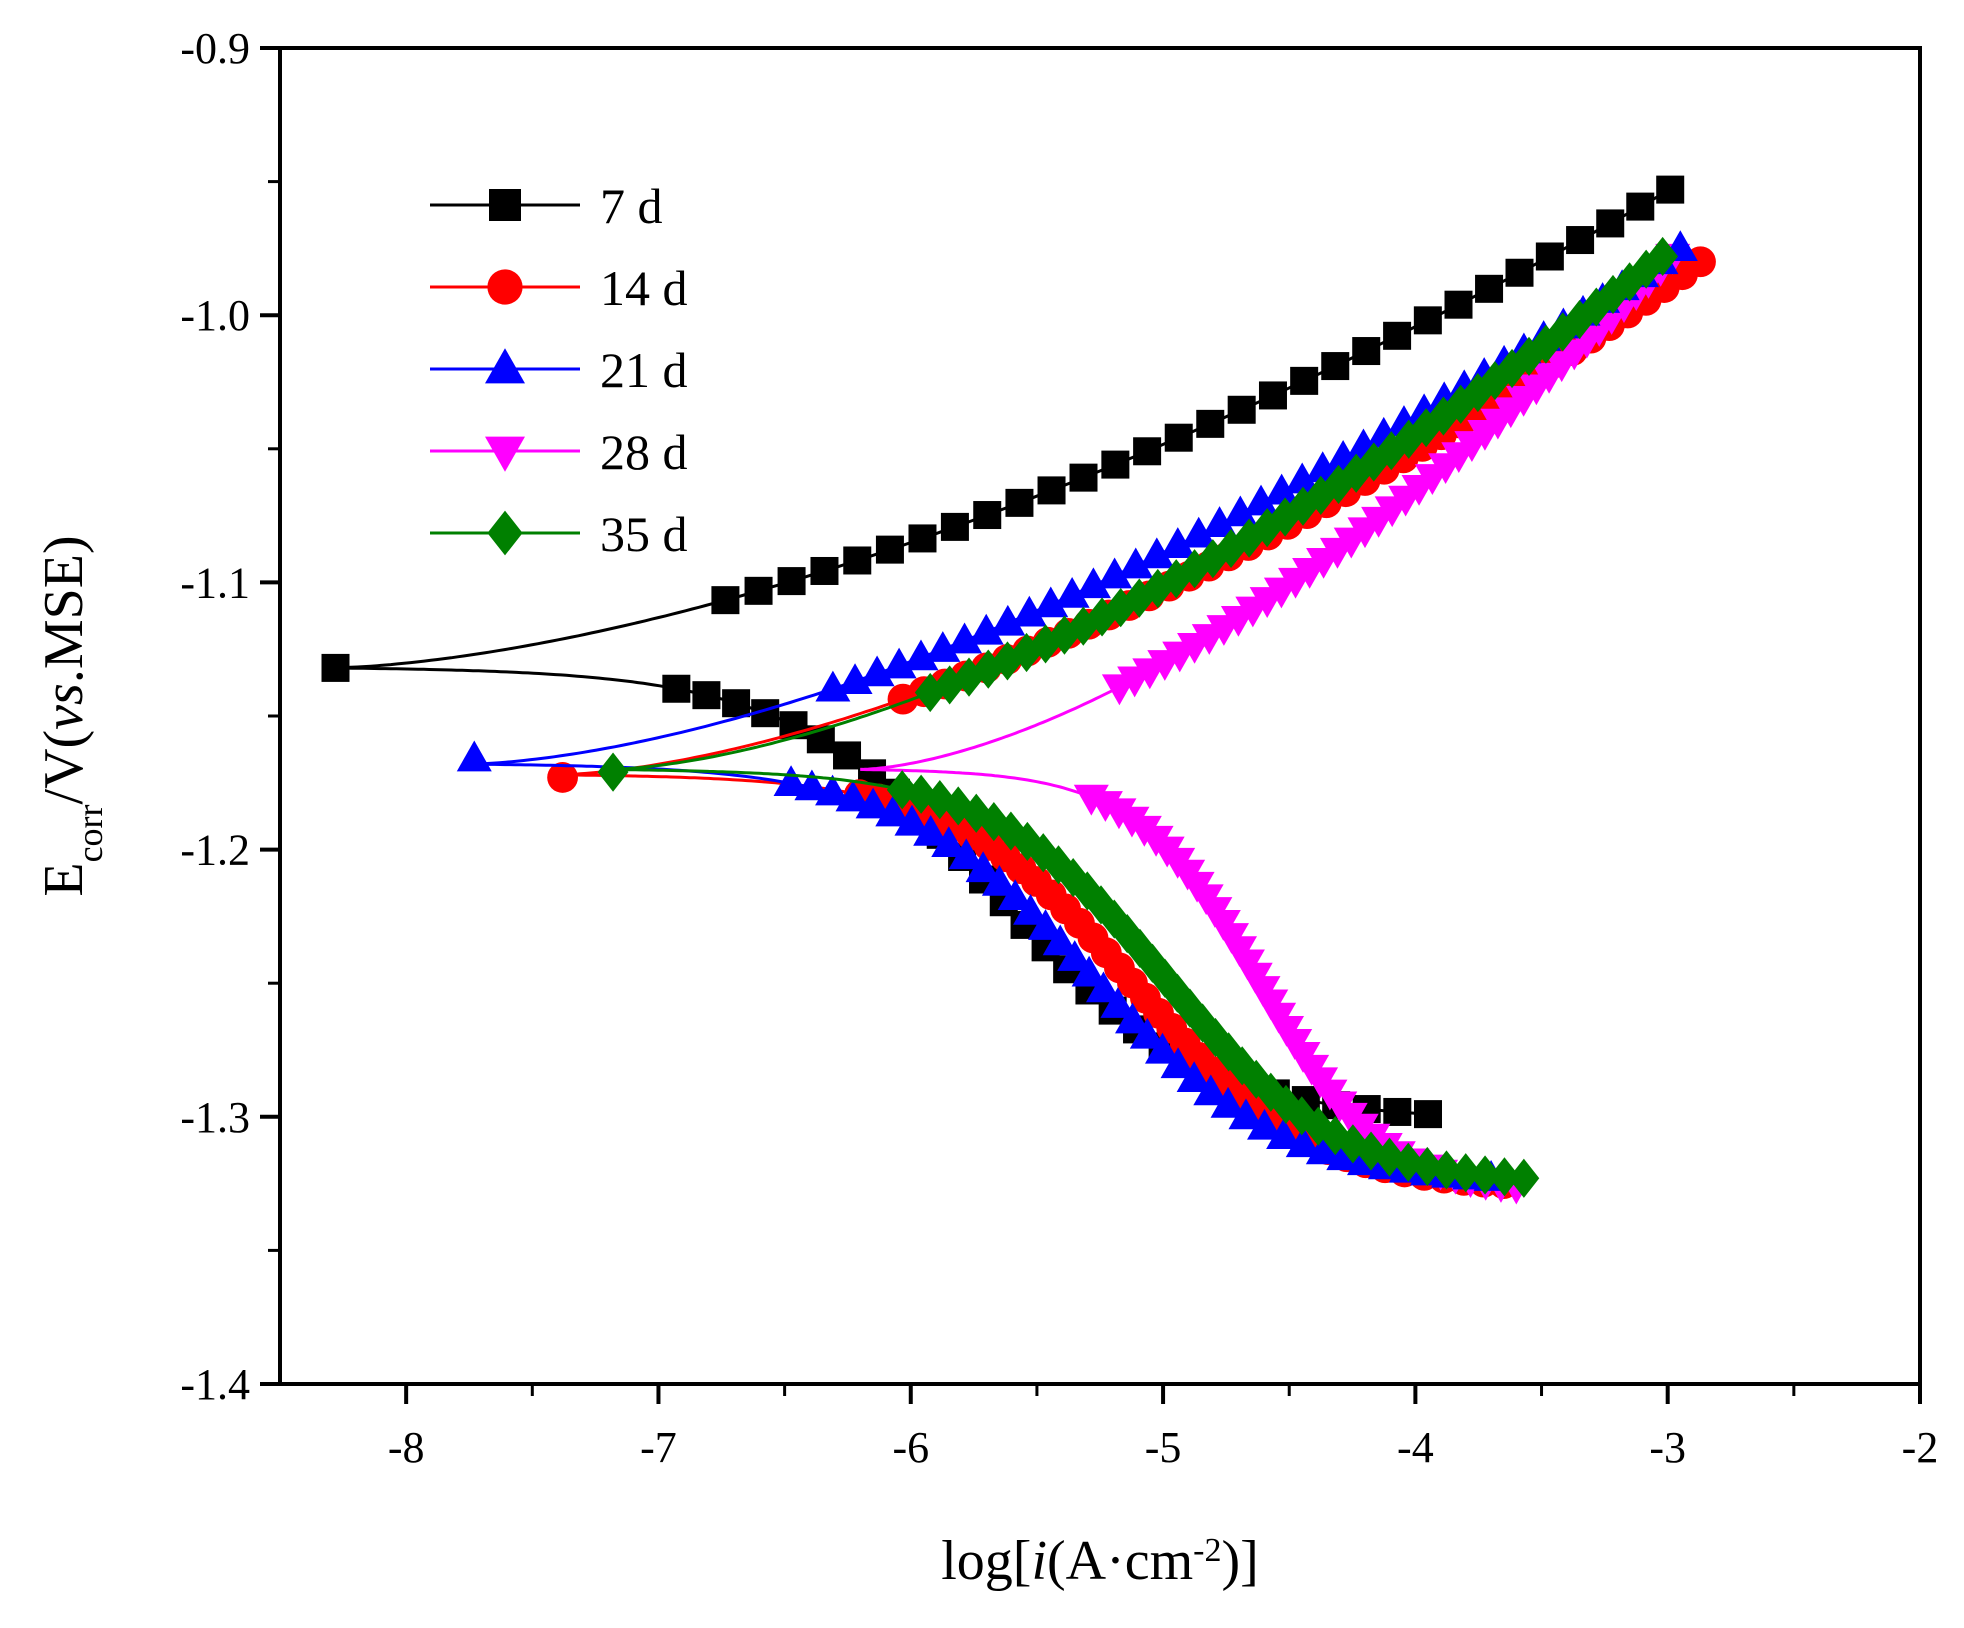 The image size is (1964, 1628). What do you see at coordinates (215, 48) in the screenshot?
I see `y-tick-label: -0.9` at bounding box center [215, 48].